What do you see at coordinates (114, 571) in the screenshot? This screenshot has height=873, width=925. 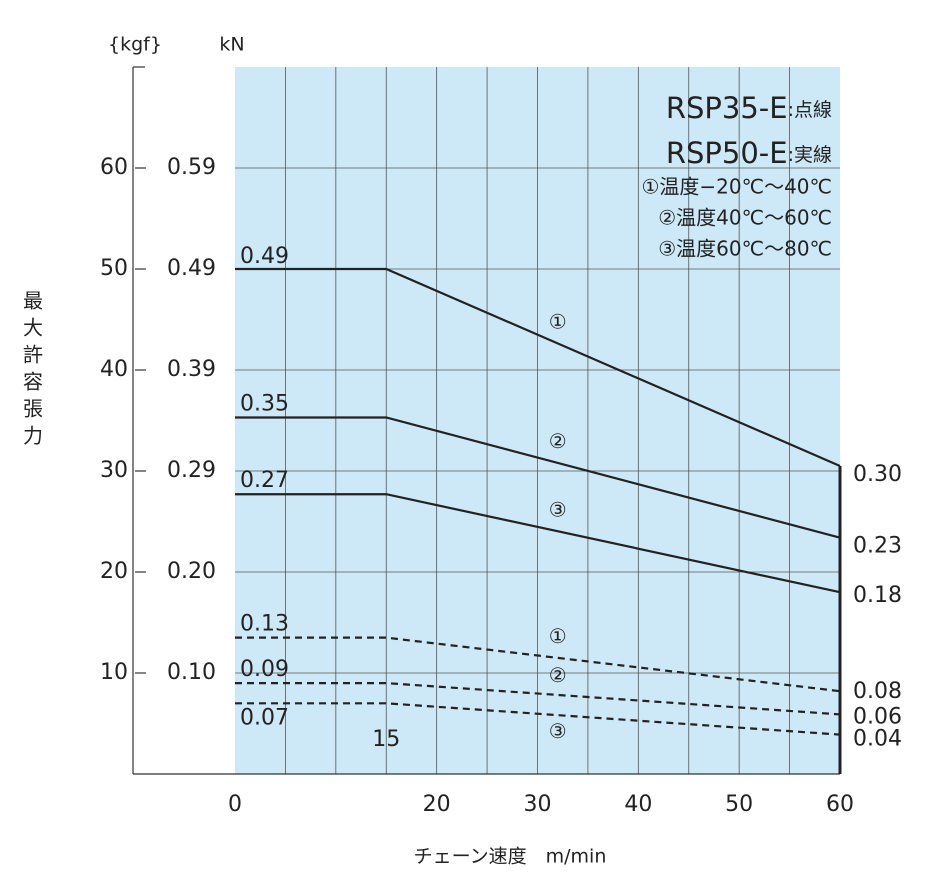 I see `y-tick-label: 20` at bounding box center [114, 571].